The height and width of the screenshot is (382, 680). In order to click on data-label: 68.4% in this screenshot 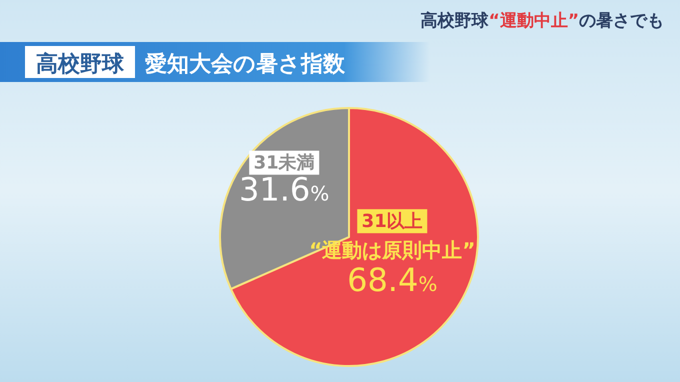, I will do `click(392, 280)`.